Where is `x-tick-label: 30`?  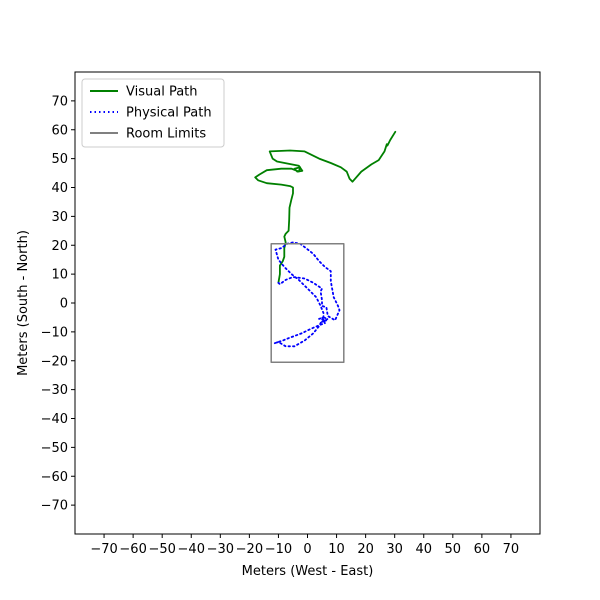 x-tick-label: 30 is located at coordinates (394, 549).